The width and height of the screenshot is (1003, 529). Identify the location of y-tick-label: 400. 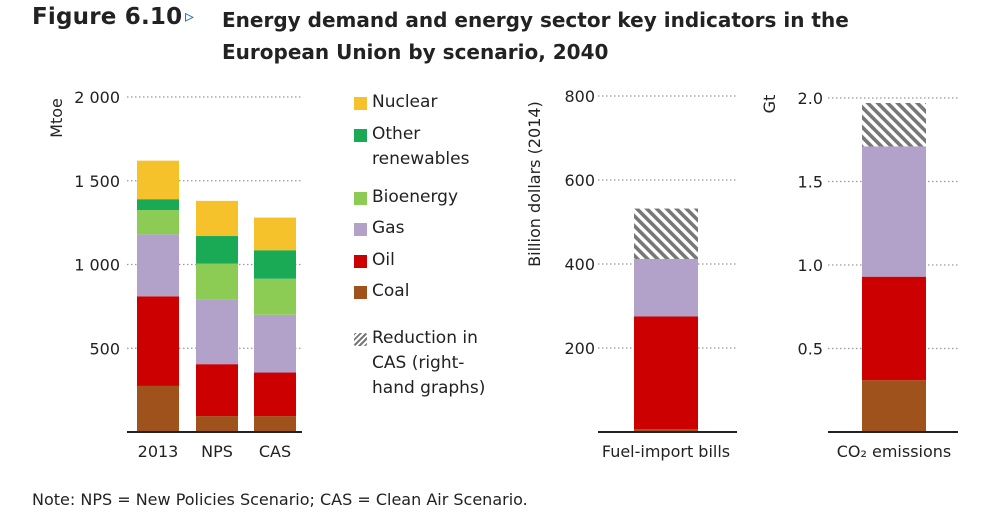
(579, 264).